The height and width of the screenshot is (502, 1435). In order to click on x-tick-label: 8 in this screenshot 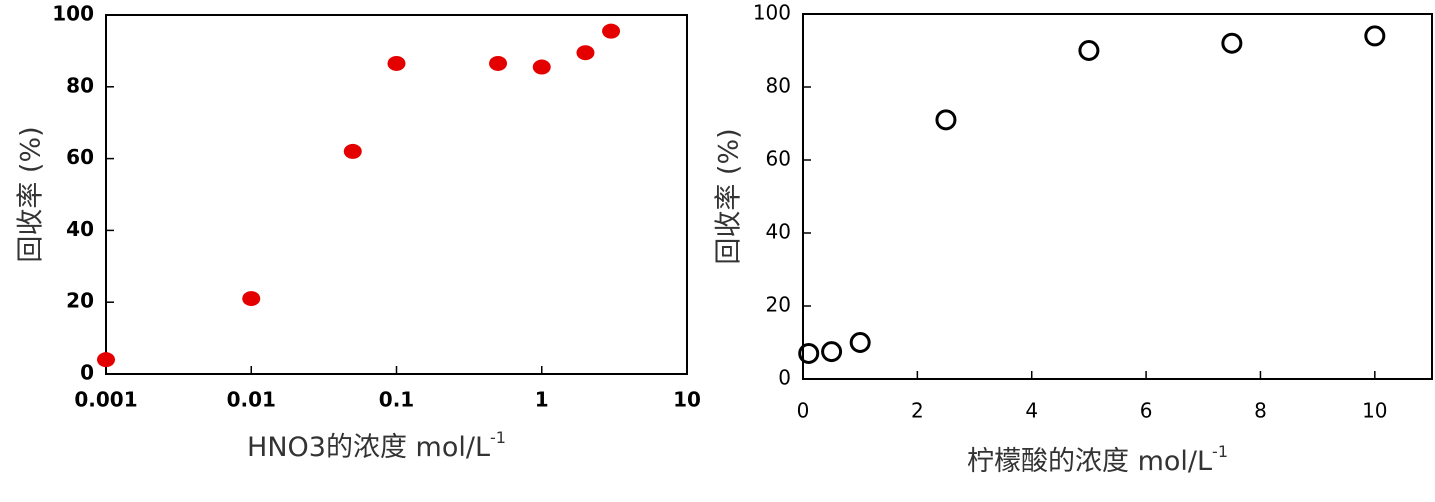, I will do `click(1260, 411)`.